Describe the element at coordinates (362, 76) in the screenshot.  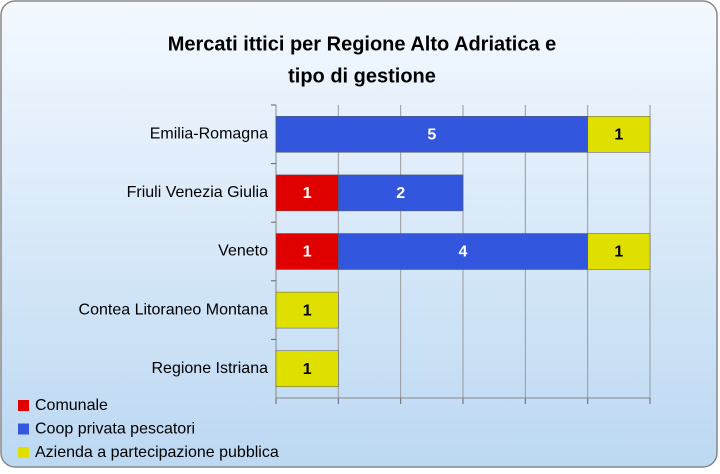
I see `chart-subtitle: tipo di gestione` at that location.